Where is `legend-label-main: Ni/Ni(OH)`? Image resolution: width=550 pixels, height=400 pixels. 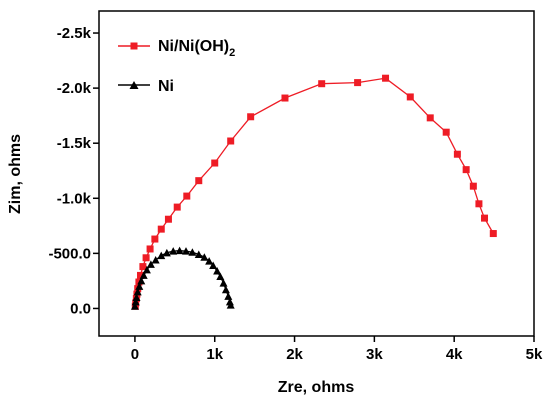 legend-label-main: Ni/Ni(OH) is located at coordinates (193, 46).